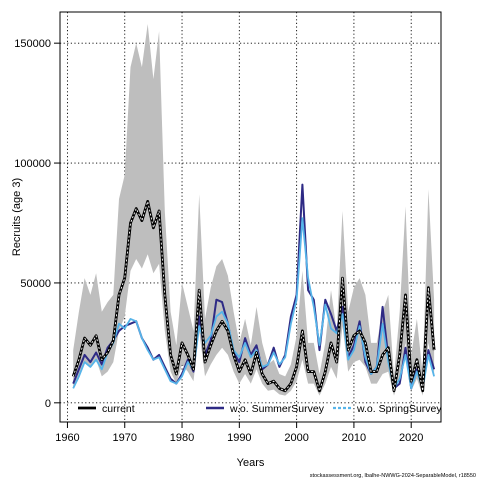 The width and height of the screenshot is (480, 480). I want to click on y-axis-label: Recruits (age 3), so click(17, 217).